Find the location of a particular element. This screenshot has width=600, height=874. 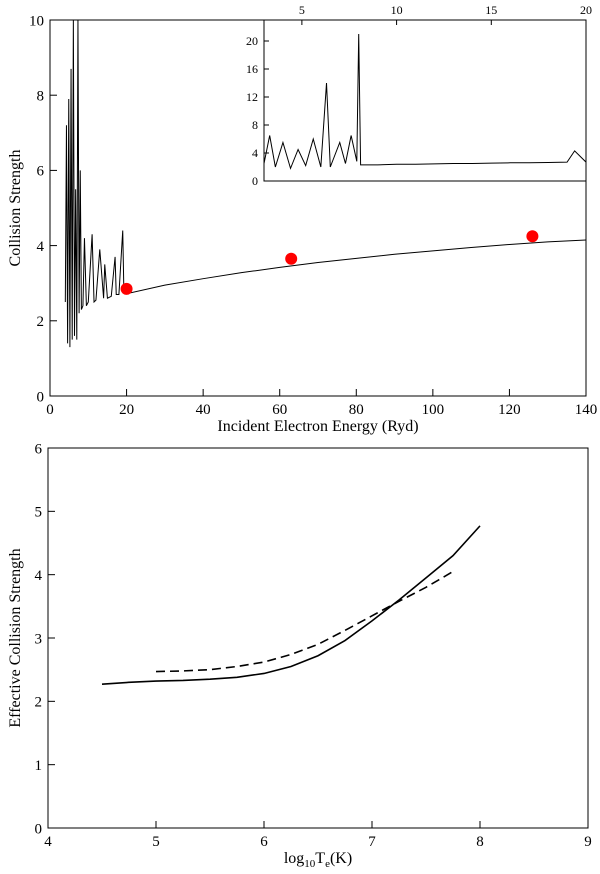

x-axis-label-part: T is located at coordinates (320, 858).